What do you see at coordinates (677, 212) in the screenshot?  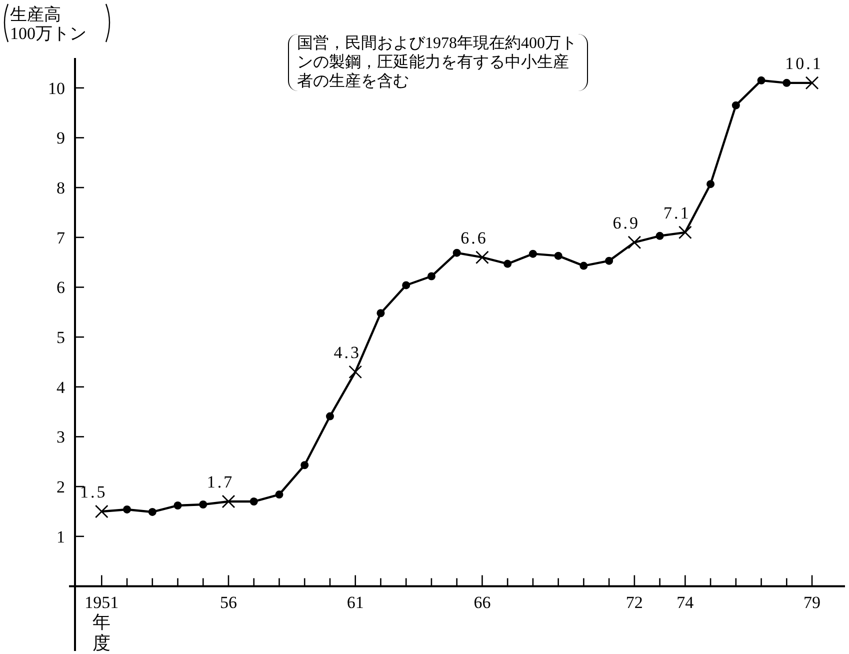 I see `data-label: 7.1` at bounding box center [677, 212].